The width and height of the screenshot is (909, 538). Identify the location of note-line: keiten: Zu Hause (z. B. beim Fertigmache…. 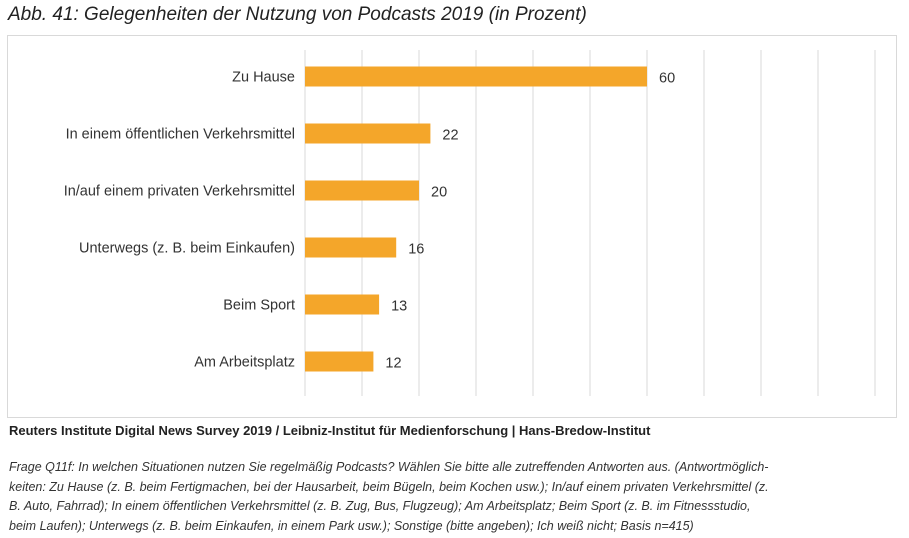
(389, 486).